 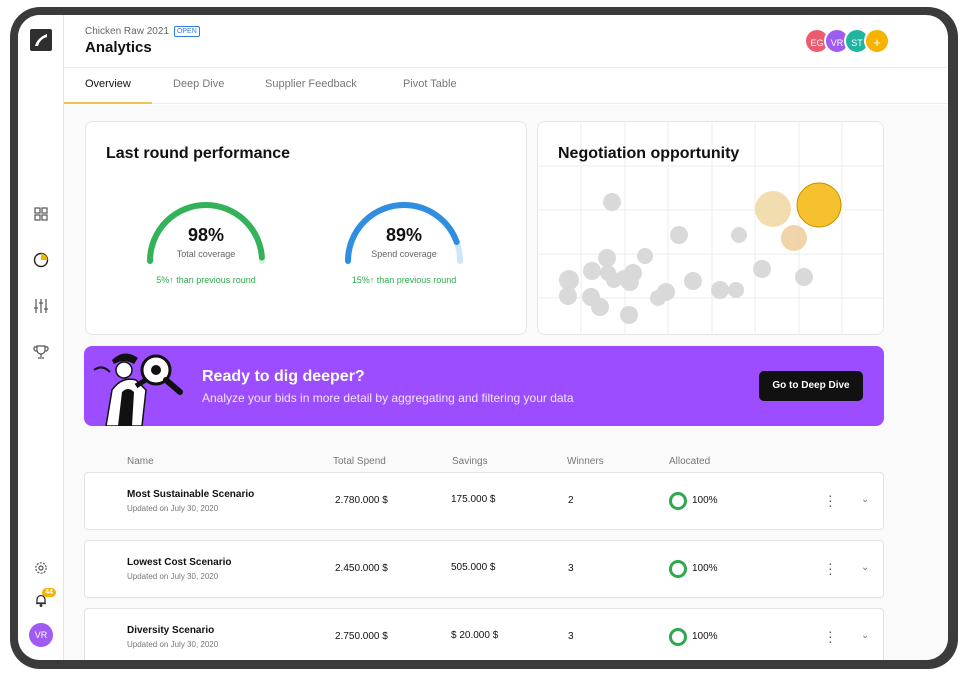 I want to click on negotiation-card: Negotiation opportunity, so click(x=710, y=228).